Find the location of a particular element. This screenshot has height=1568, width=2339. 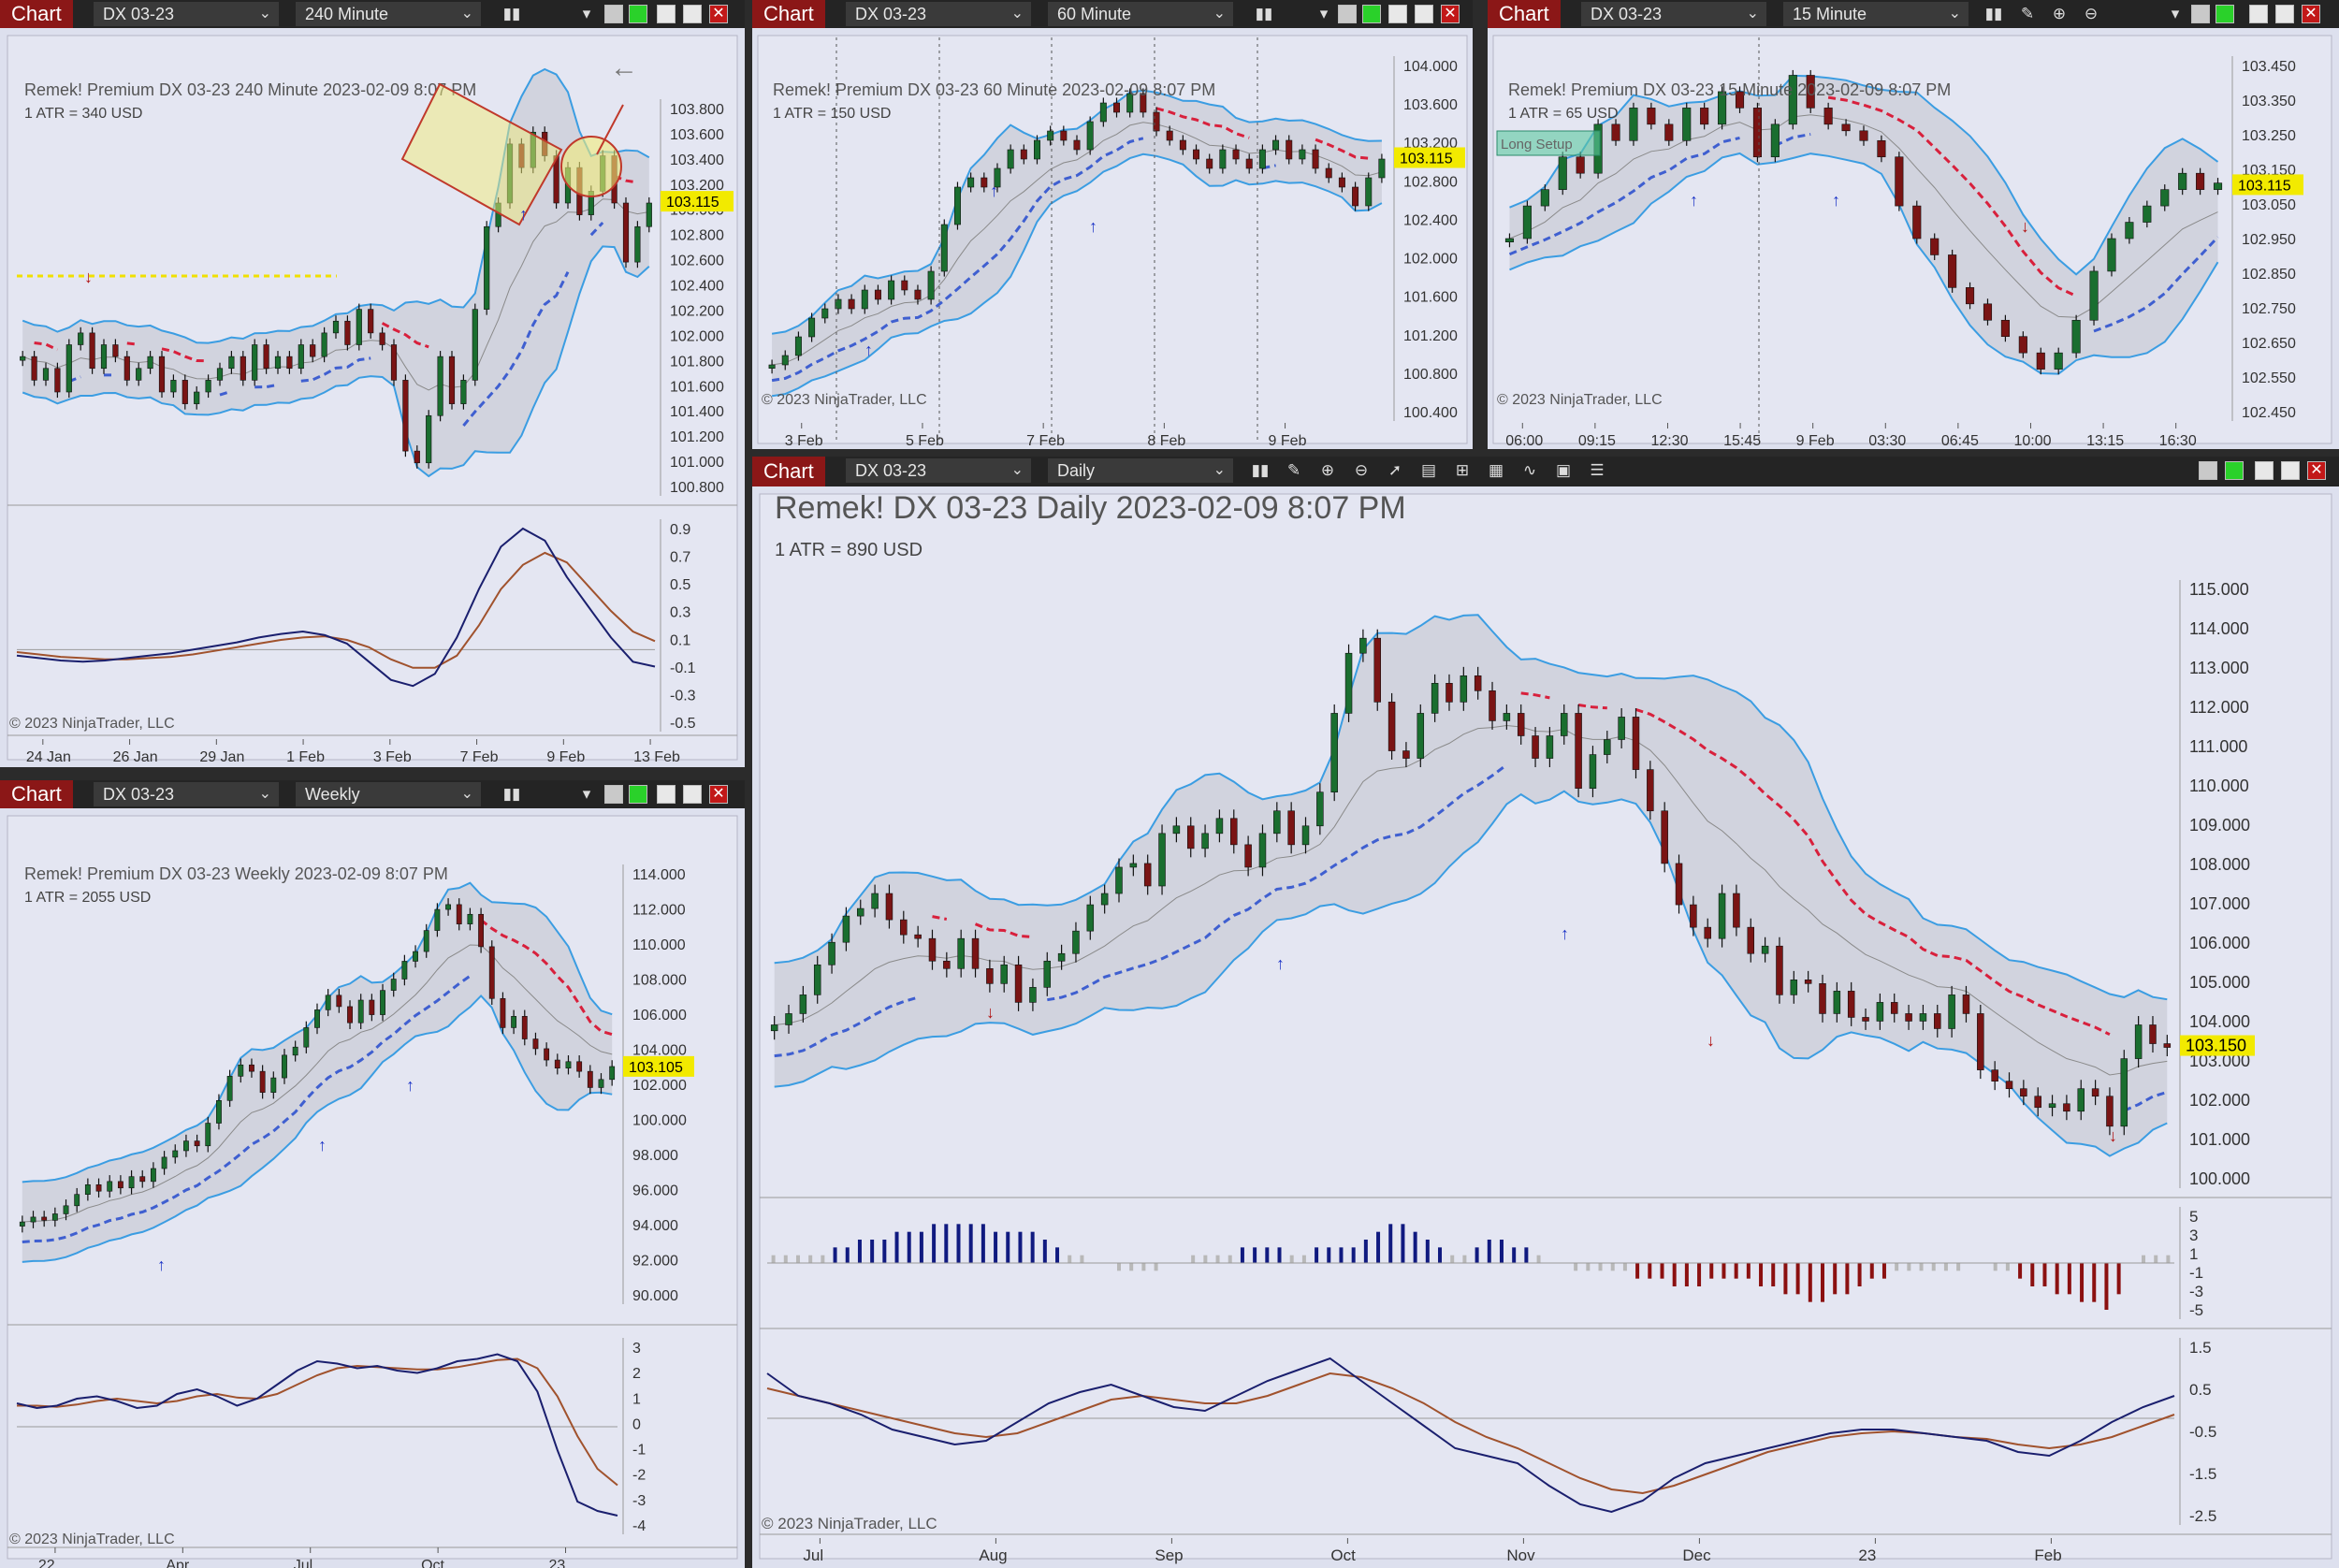

timeframe-selector: Weekly ⌄ is located at coordinates (388, 794).